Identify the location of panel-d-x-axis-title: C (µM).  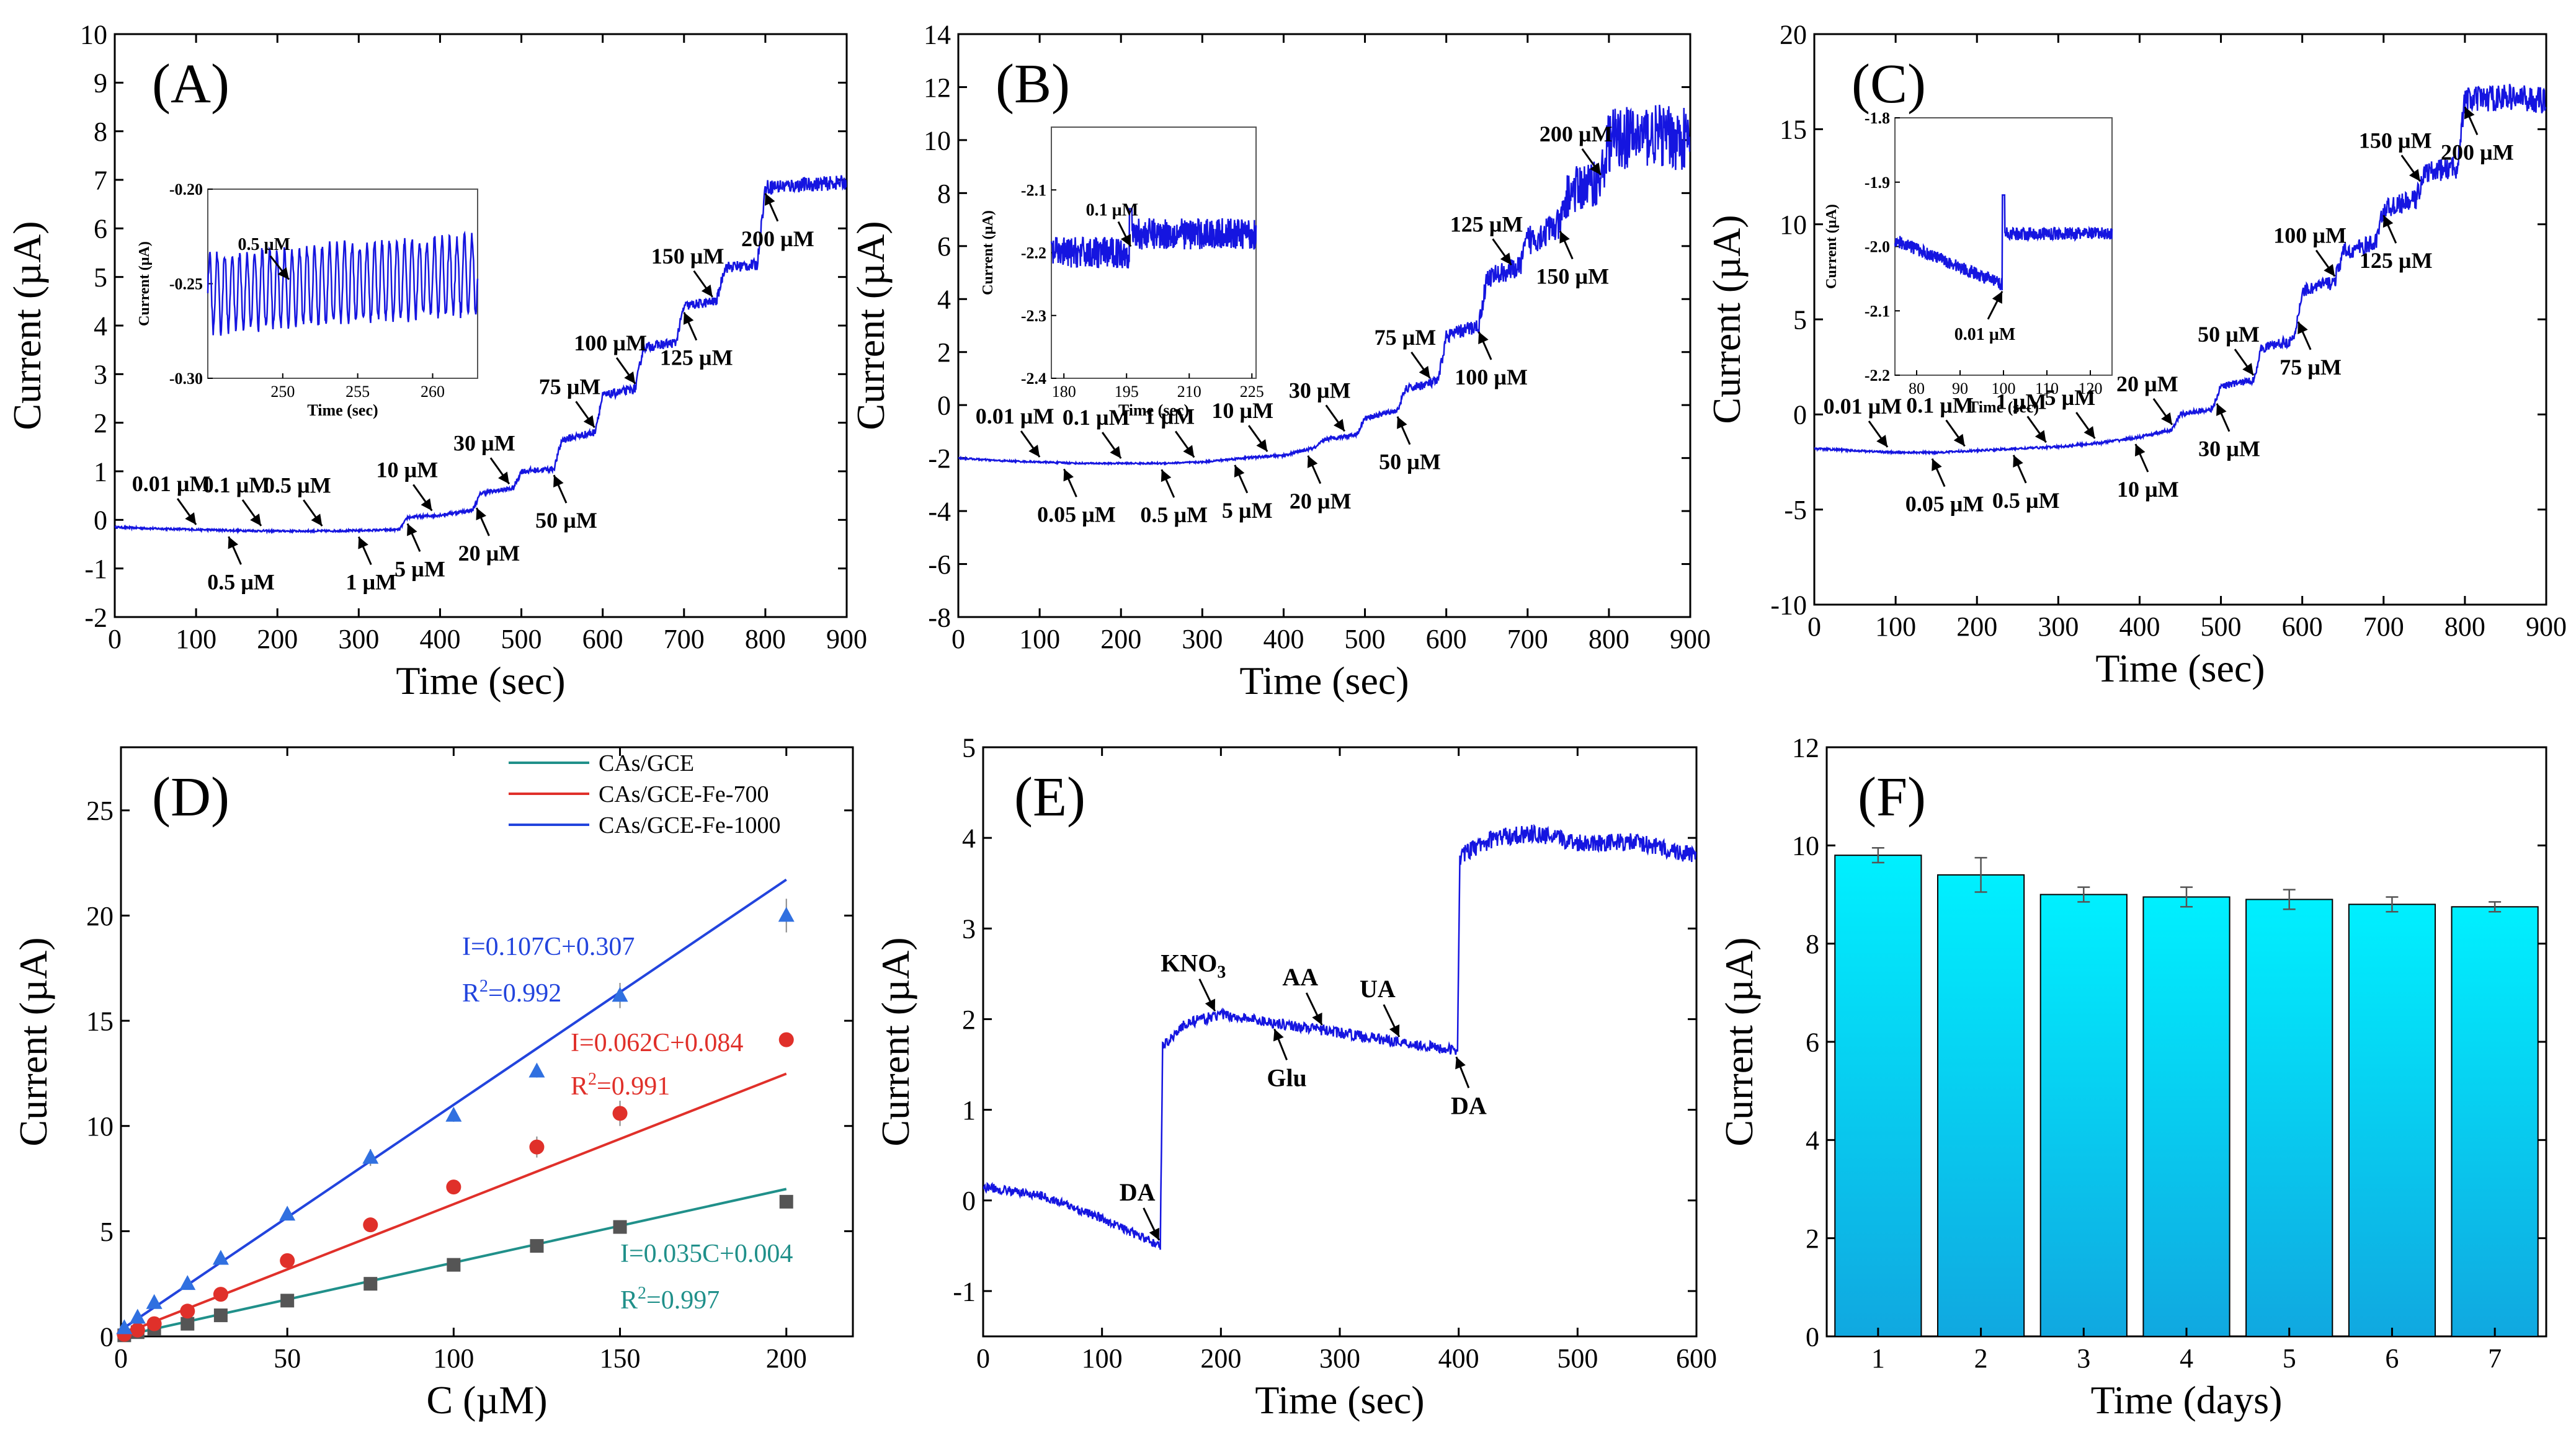
(486, 1400).